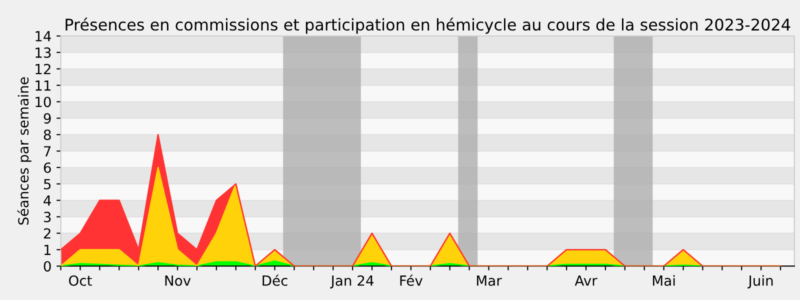  I want to click on y-tick-label: 0, so click(47, 266).